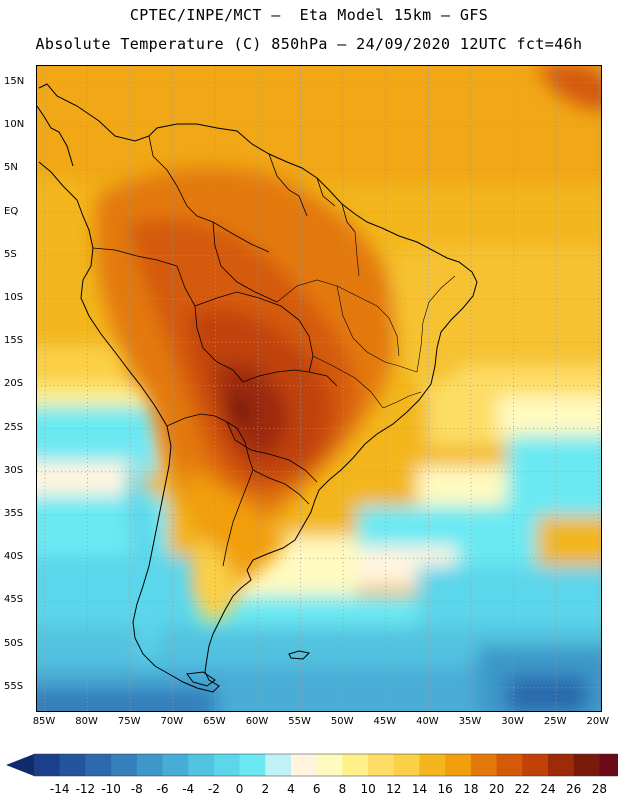 This screenshot has height=800, width=618. What do you see at coordinates (471, 789) in the screenshot?
I see `color-scale-label: 18` at bounding box center [471, 789].